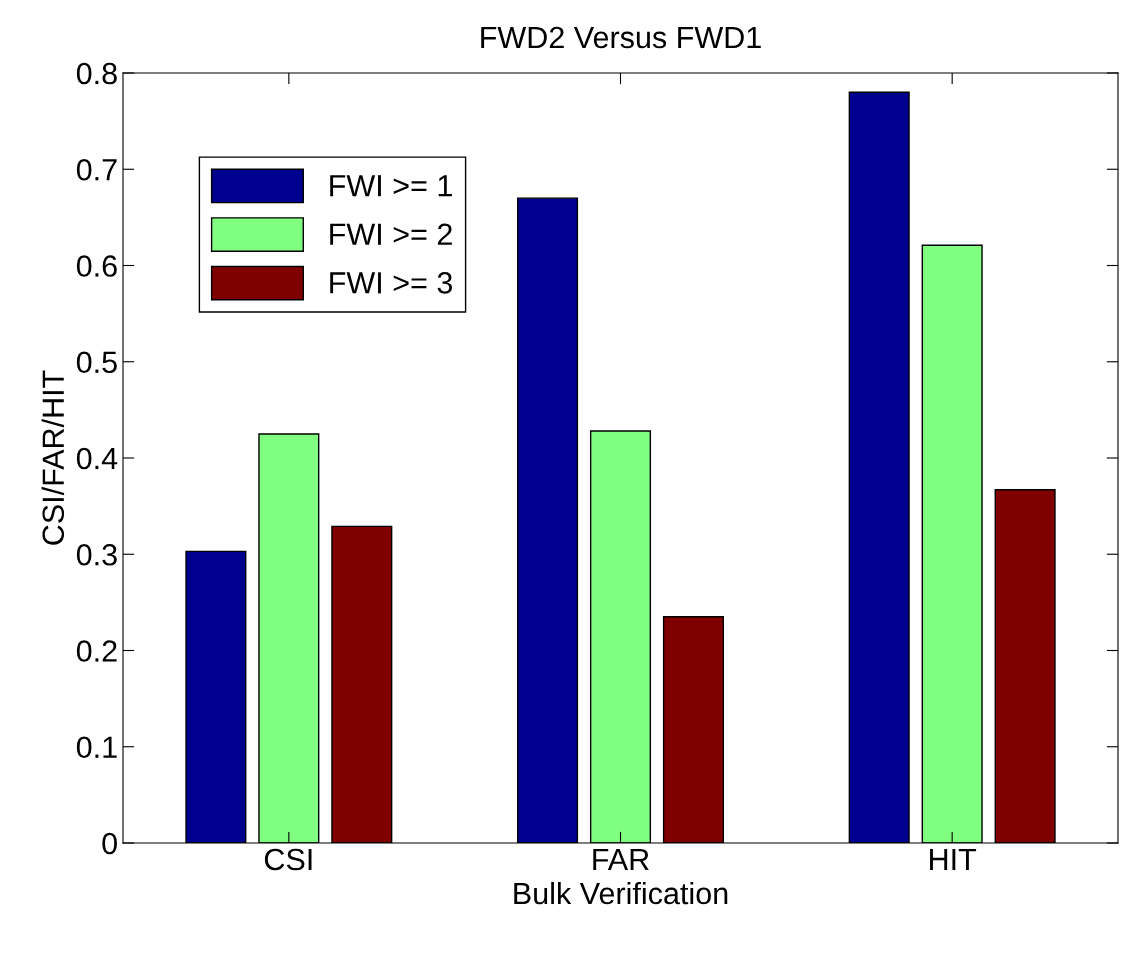  I want to click on y-tick-label: 0.6, so click(96, 266).